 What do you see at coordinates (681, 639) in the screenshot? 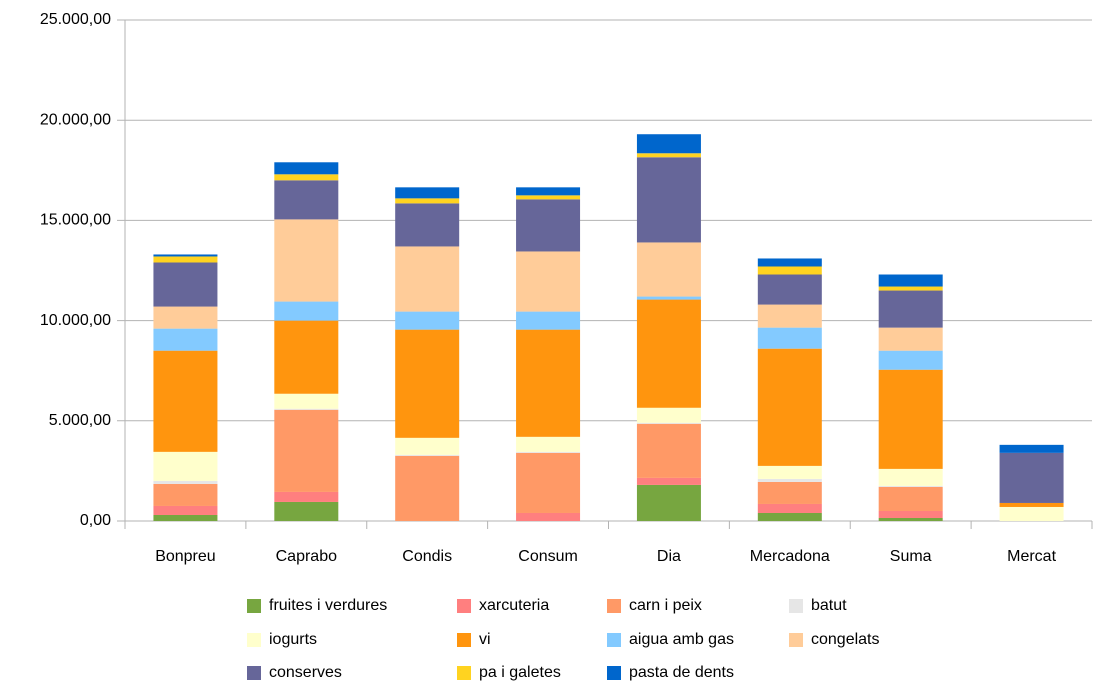
I see `legend-label: aigua amb gas` at bounding box center [681, 639].